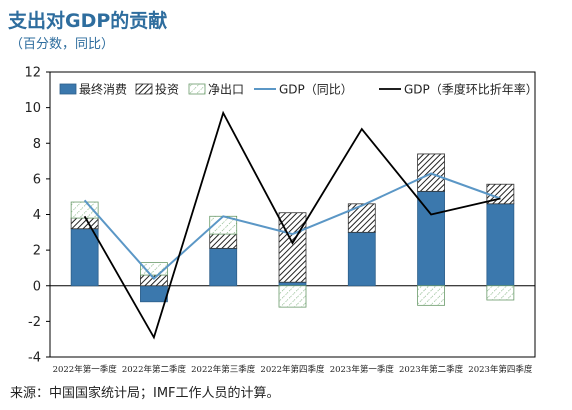 This screenshot has width=572, height=410. What do you see at coordinates (34, 322) in the screenshot?
I see `y-tick-label: -2` at bounding box center [34, 322].